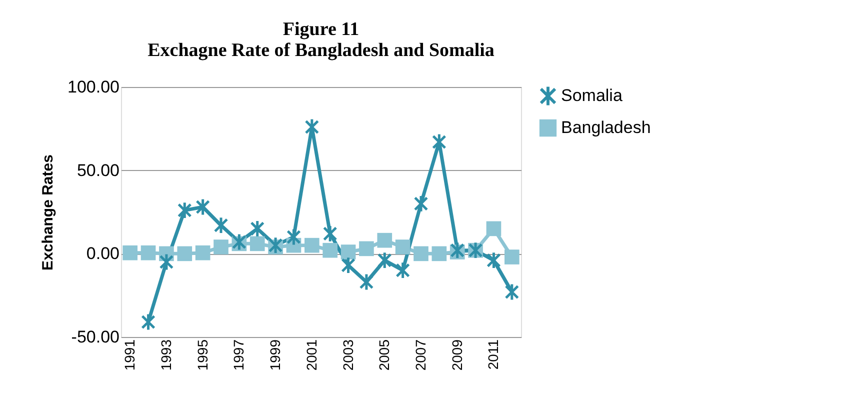 This screenshot has height=400, width=850. Describe the element at coordinates (48, 212) in the screenshot. I see `y-axis-title: Exchange Rates` at that location.